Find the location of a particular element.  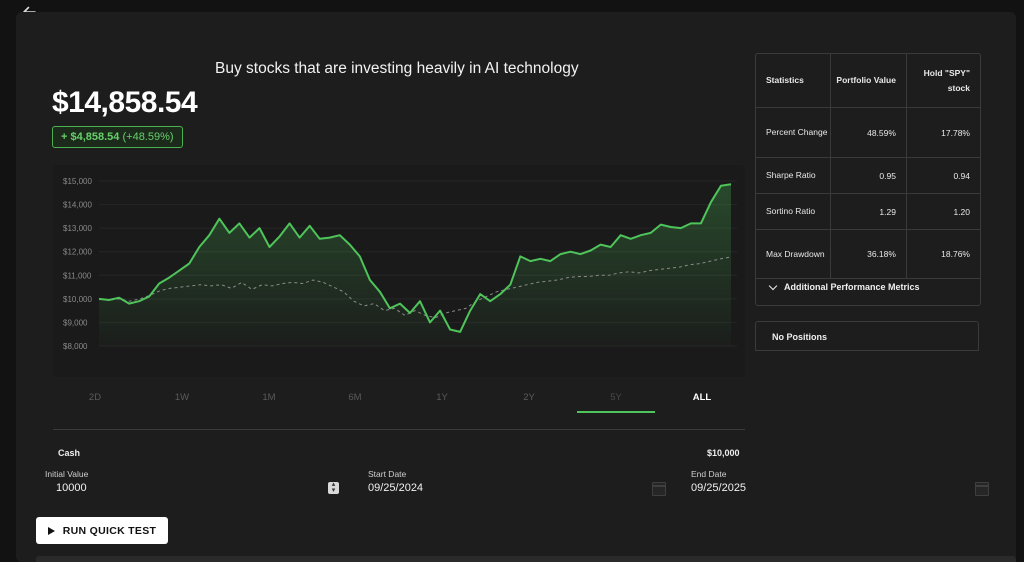

y-tick-label: $11,000 is located at coordinates (77, 275).